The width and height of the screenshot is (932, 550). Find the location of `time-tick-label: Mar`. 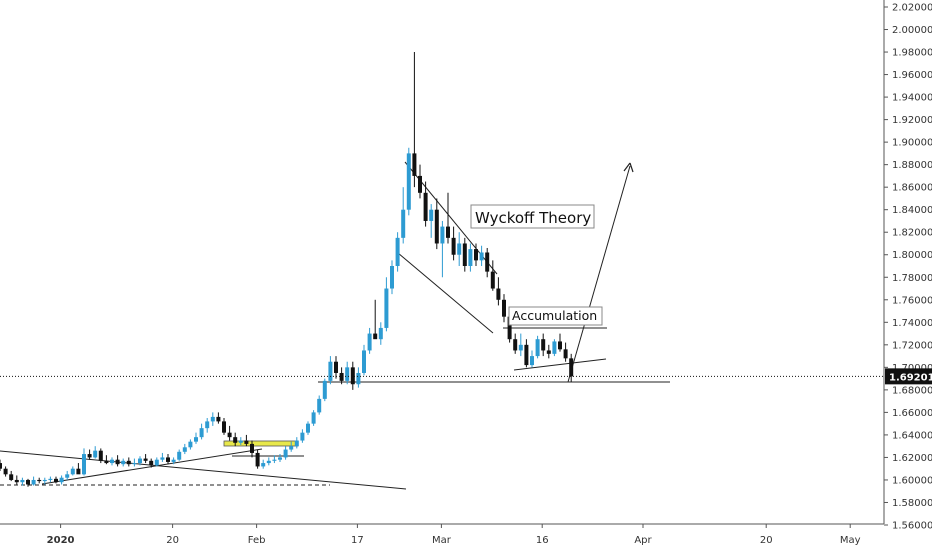

time-tick-label: Mar is located at coordinates (442, 540).